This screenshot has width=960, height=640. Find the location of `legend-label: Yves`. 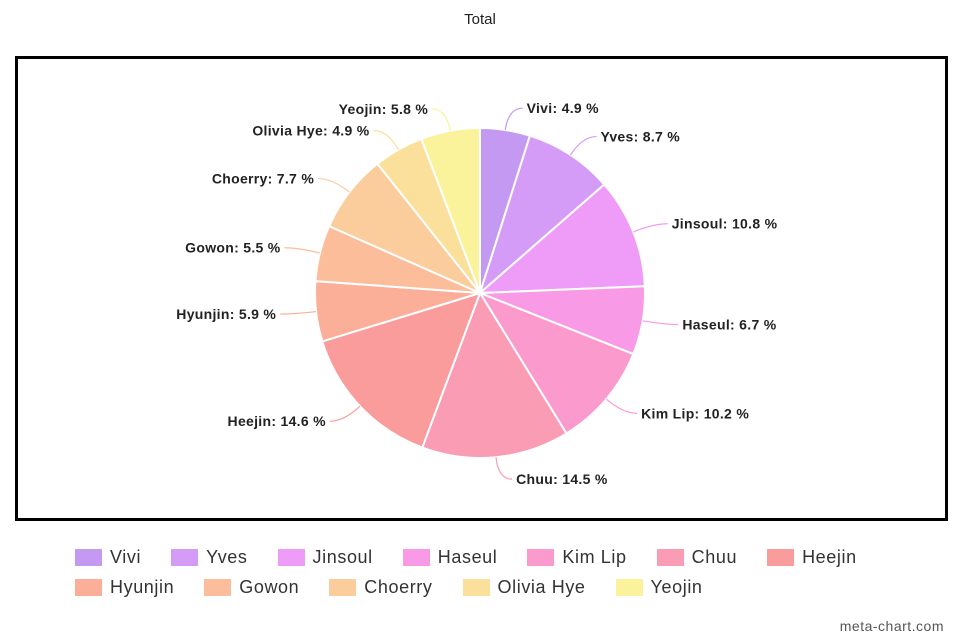

legend-label: Yves is located at coordinates (227, 556).